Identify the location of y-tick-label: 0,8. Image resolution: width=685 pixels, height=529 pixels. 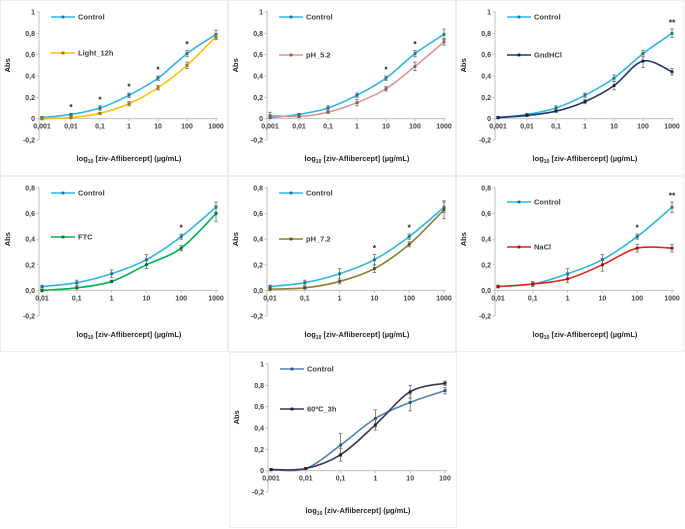
(30, 189).